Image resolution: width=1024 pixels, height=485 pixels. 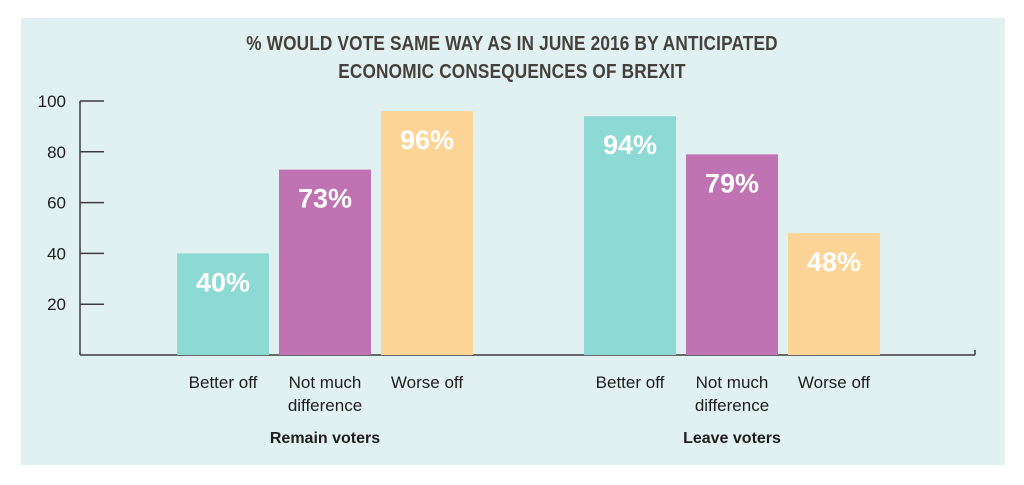 I want to click on y-tick-label: 40, so click(x=56, y=253).